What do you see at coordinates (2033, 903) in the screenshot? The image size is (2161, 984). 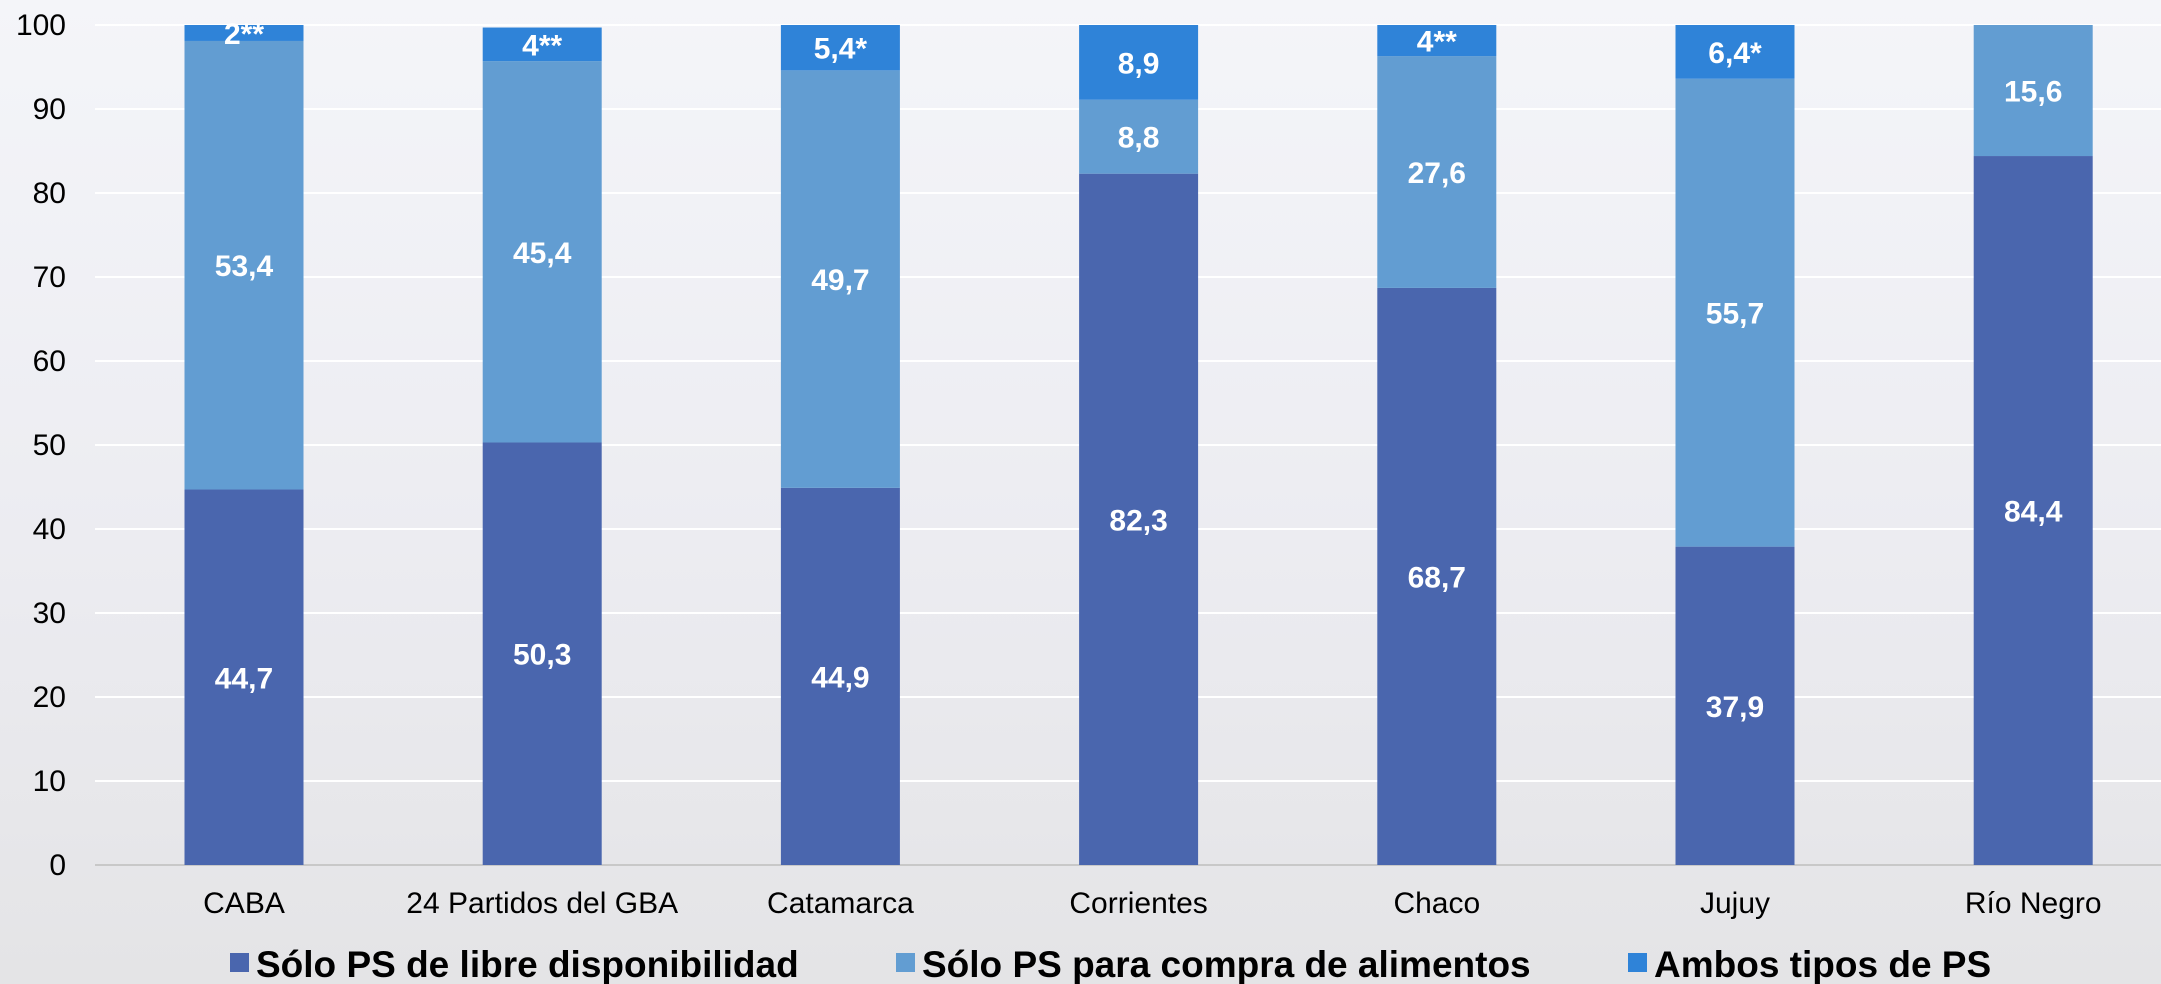 I see `category-label: Río Negro` at bounding box center [2033, 903].